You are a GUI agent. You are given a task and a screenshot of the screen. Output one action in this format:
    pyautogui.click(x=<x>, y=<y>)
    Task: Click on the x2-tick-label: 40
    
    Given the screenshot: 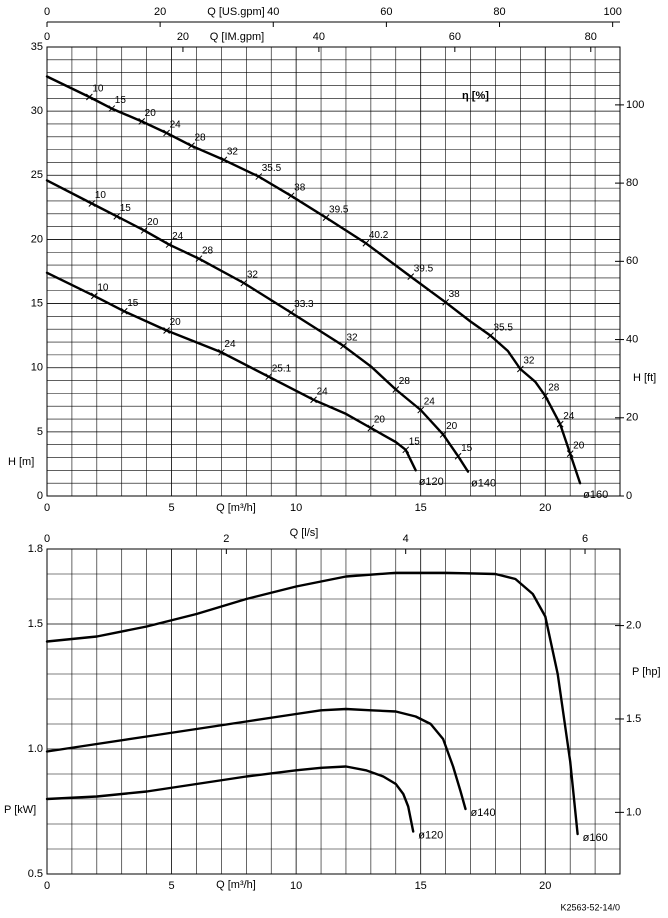 What is the action you would take?
    pyautogui.click(x=273, y=12)
    